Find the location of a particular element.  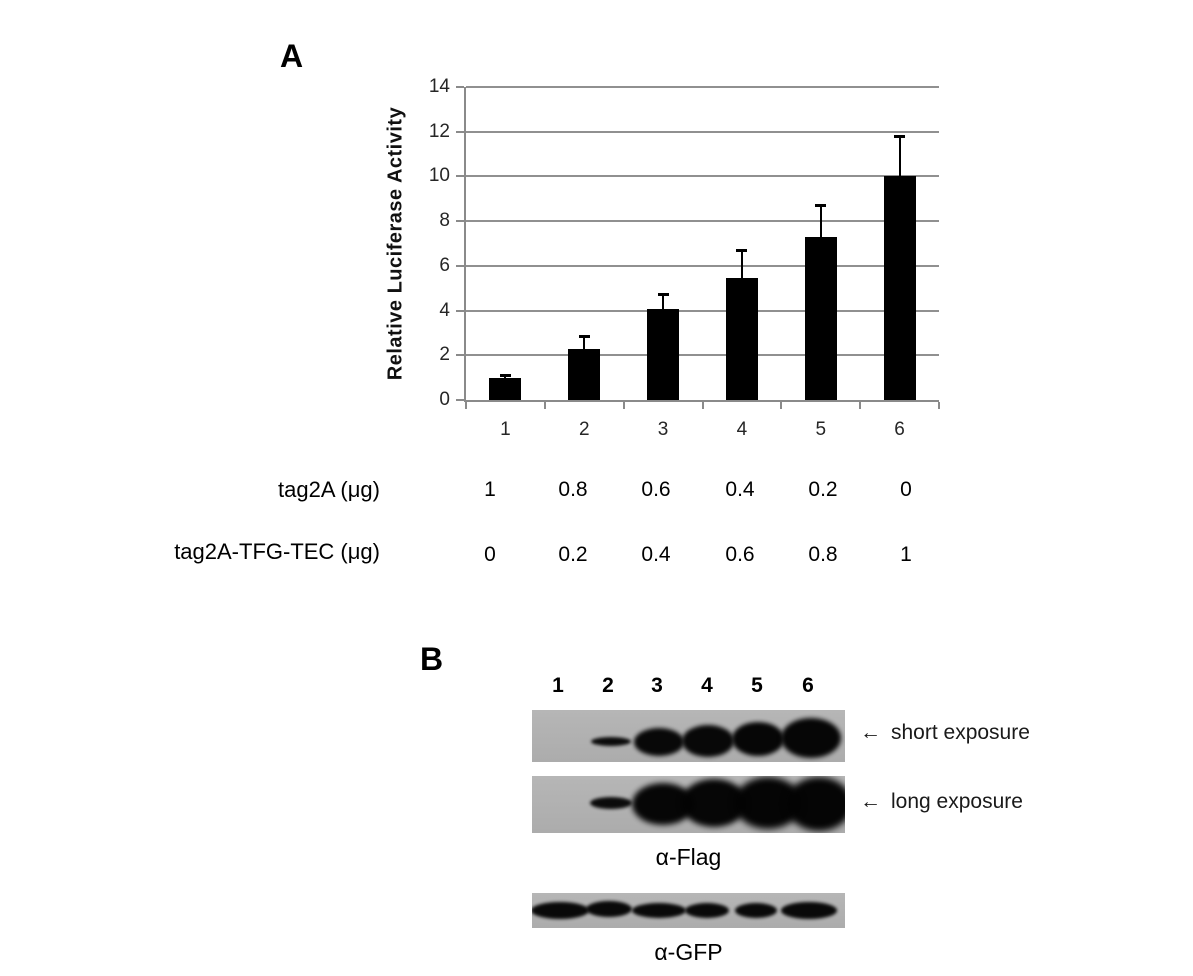

short-exposure-annotation: ← short exposure is located at coordinates (945, 733).